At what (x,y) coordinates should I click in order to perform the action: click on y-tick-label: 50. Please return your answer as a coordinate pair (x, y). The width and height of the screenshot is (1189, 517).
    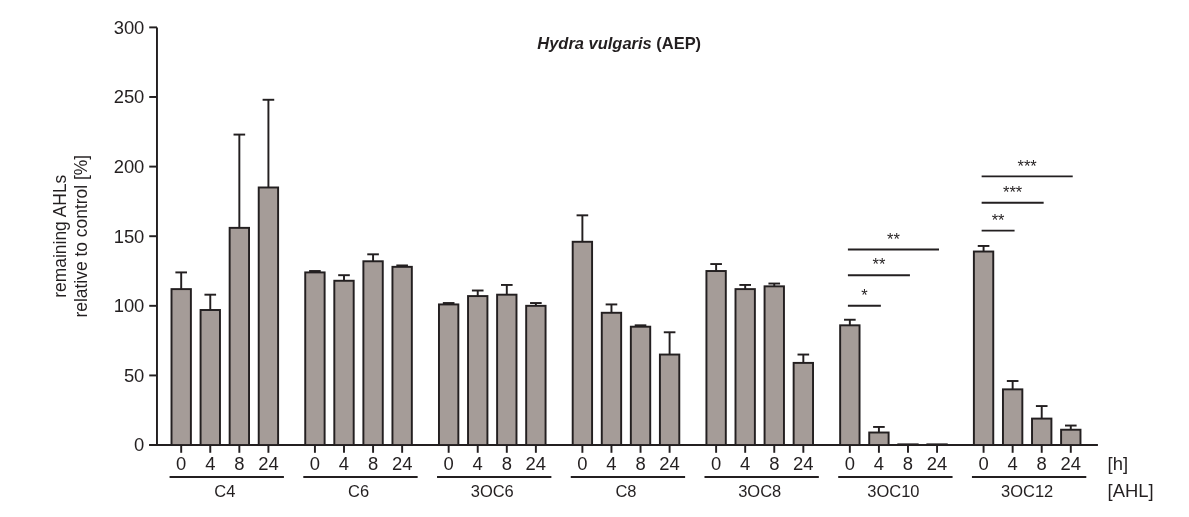
    Looking at the image, I should click on (134, 375).